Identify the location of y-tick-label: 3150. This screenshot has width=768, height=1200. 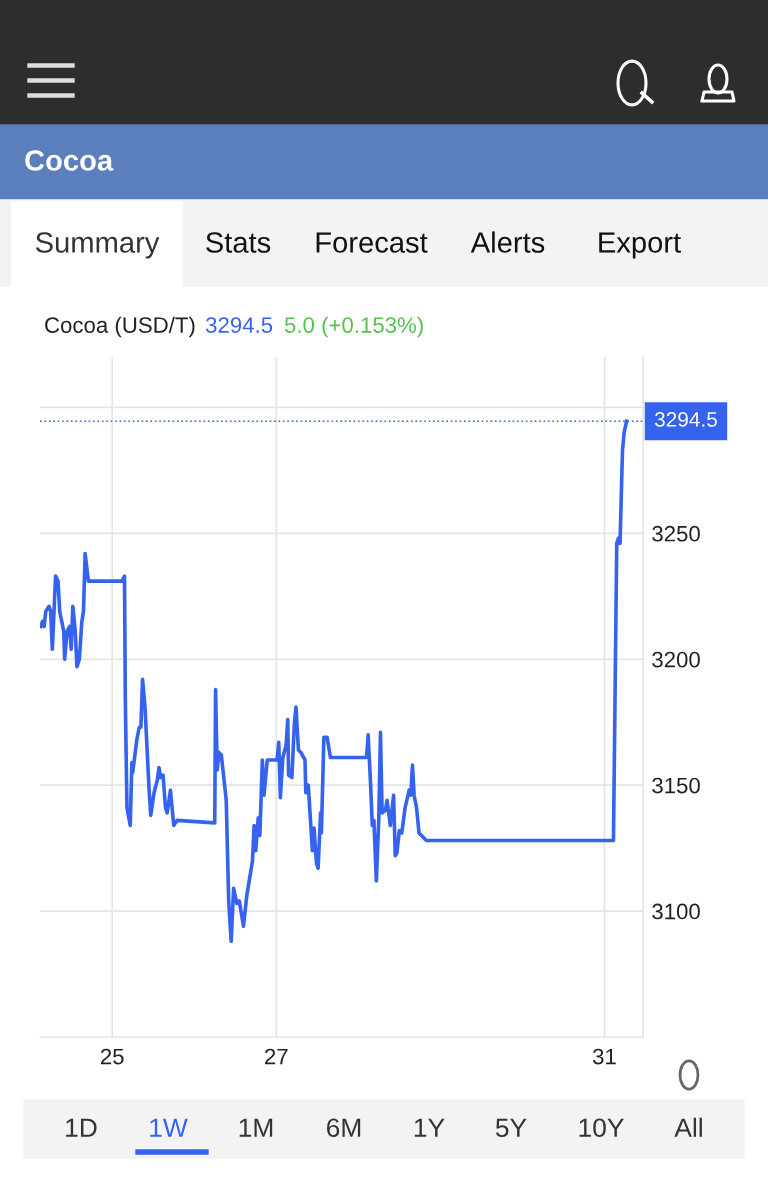
(676, 785).